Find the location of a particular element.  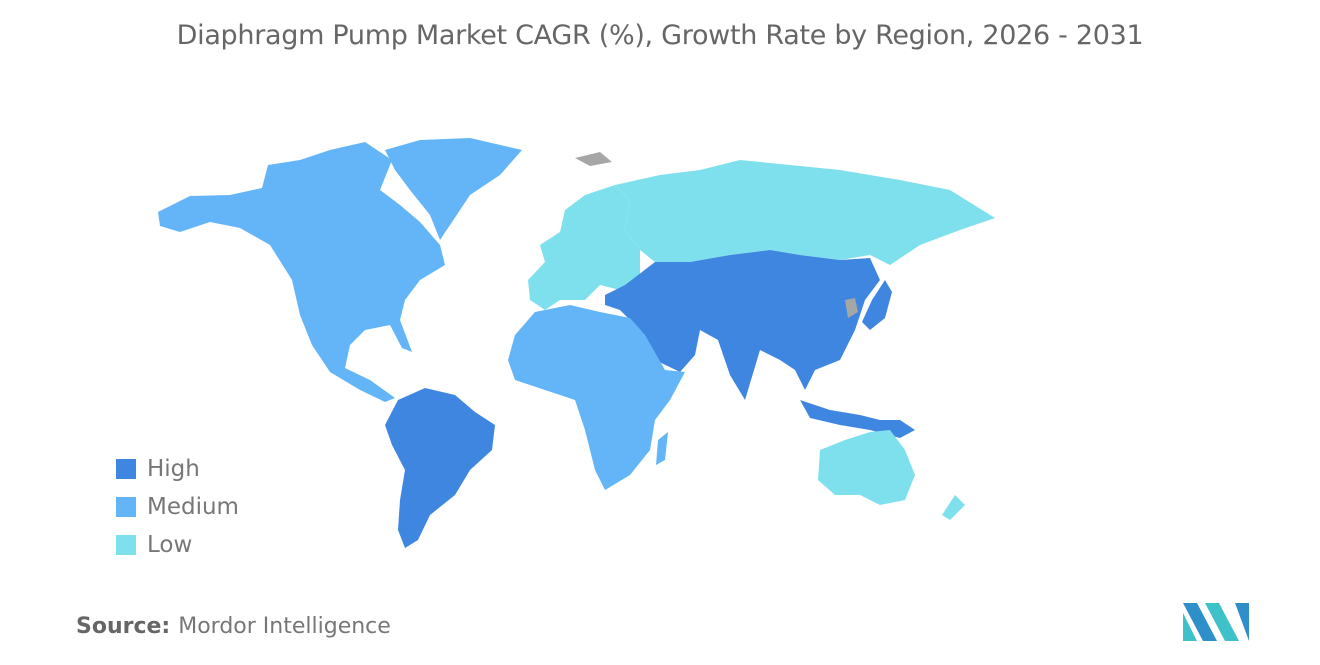

source-note: Source: Mordor Intelligence is located at coordinates (233, 626).